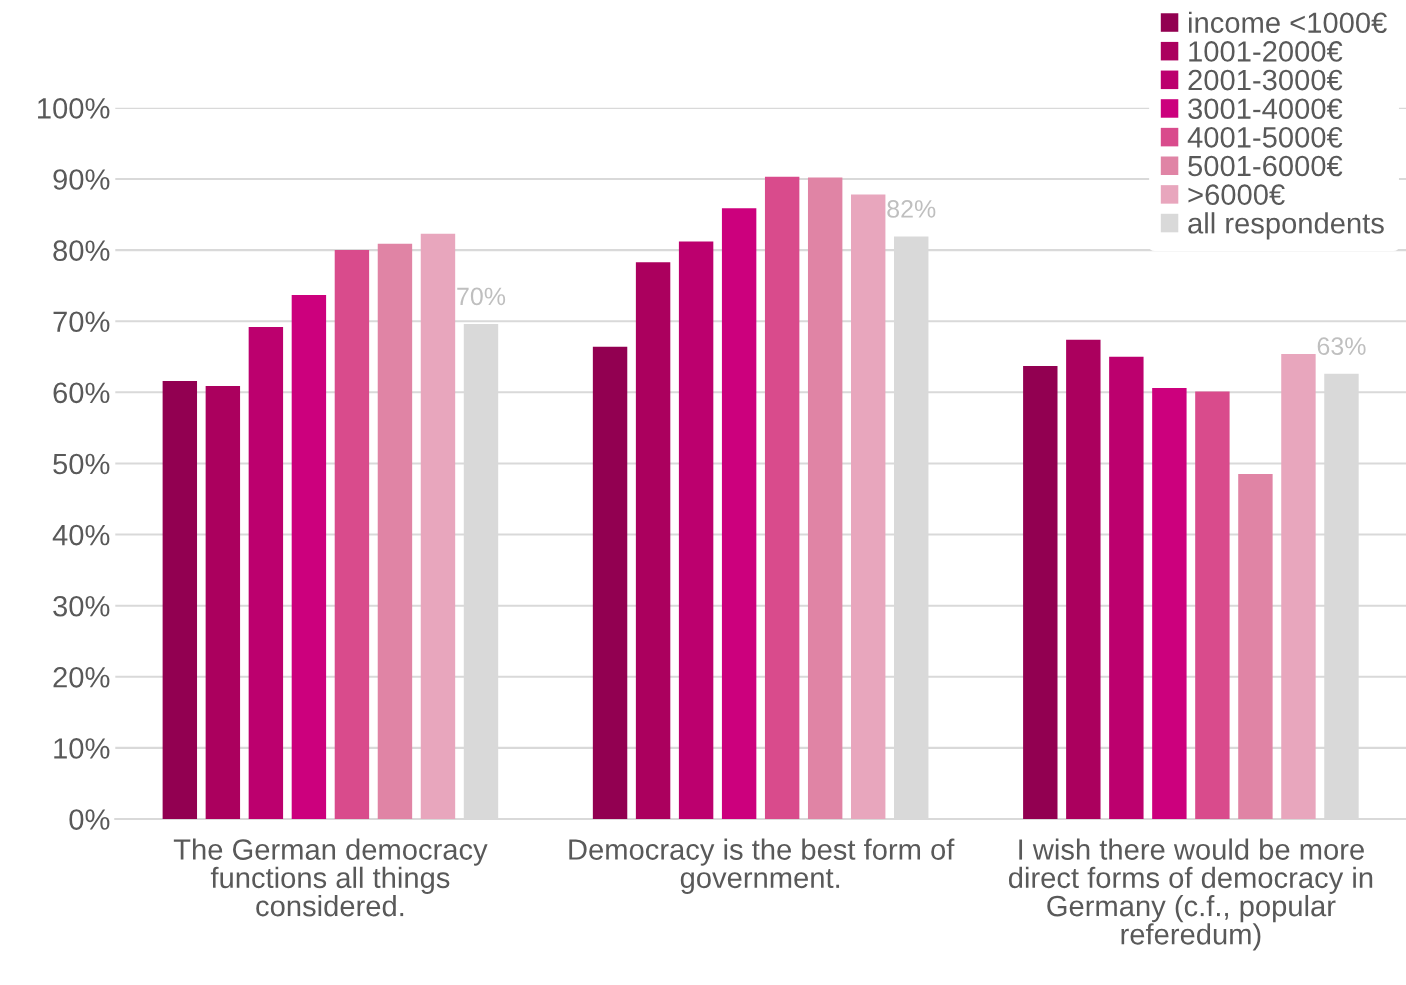 Image resolution: width=1406 pixels, height=985 pixels. Describe the element at coordinates (1236, 194) in the screenshot. I see `legend-label: >6000€` at that location.